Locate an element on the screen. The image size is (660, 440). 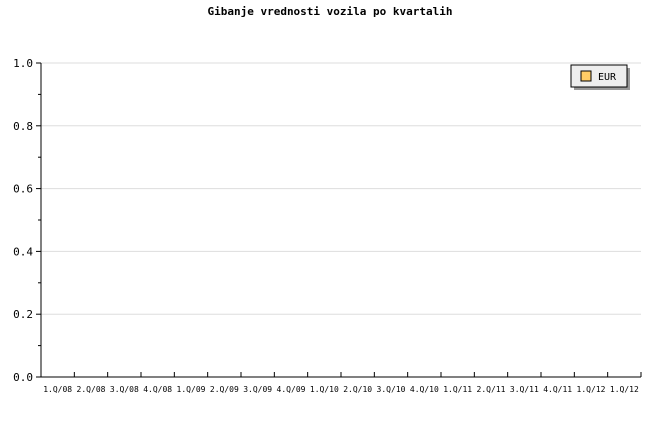
x-tick-label: 4.Q/08 is located at coordinates (157, 389).